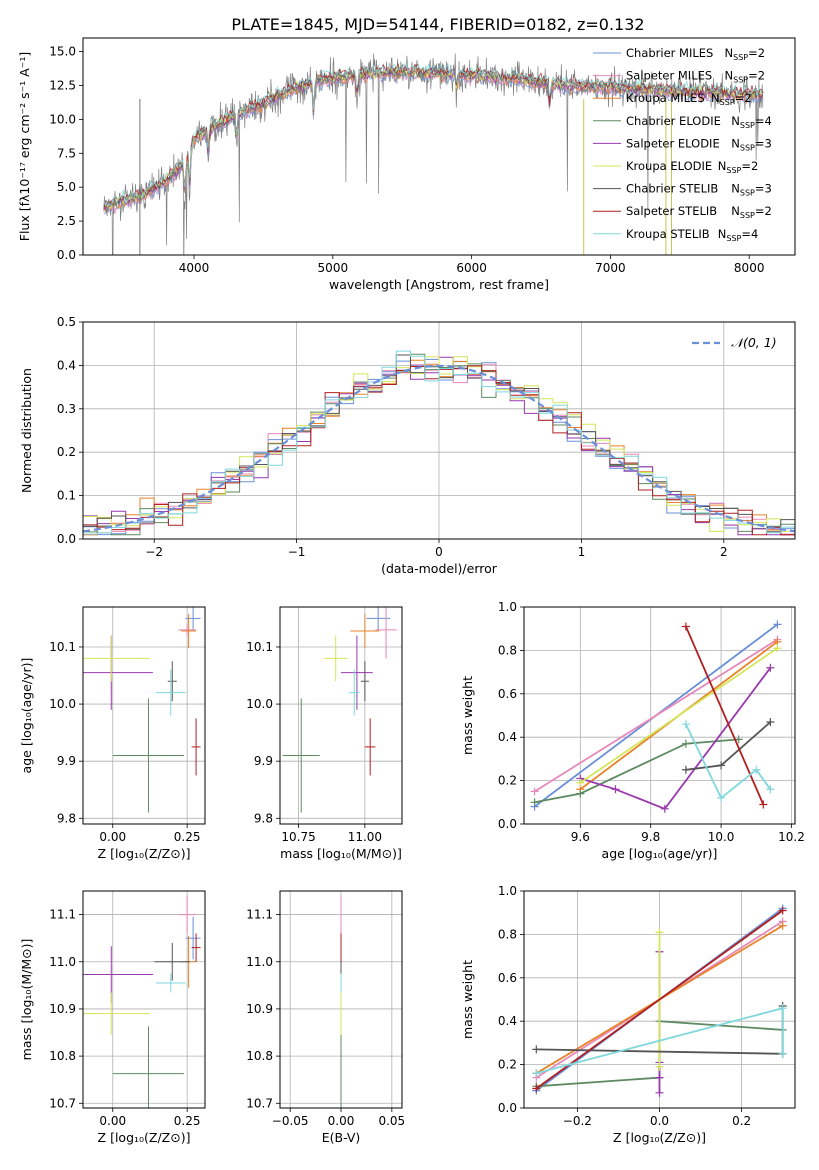  I want to click on y-tick-label: 9.9, so click(66, 761).